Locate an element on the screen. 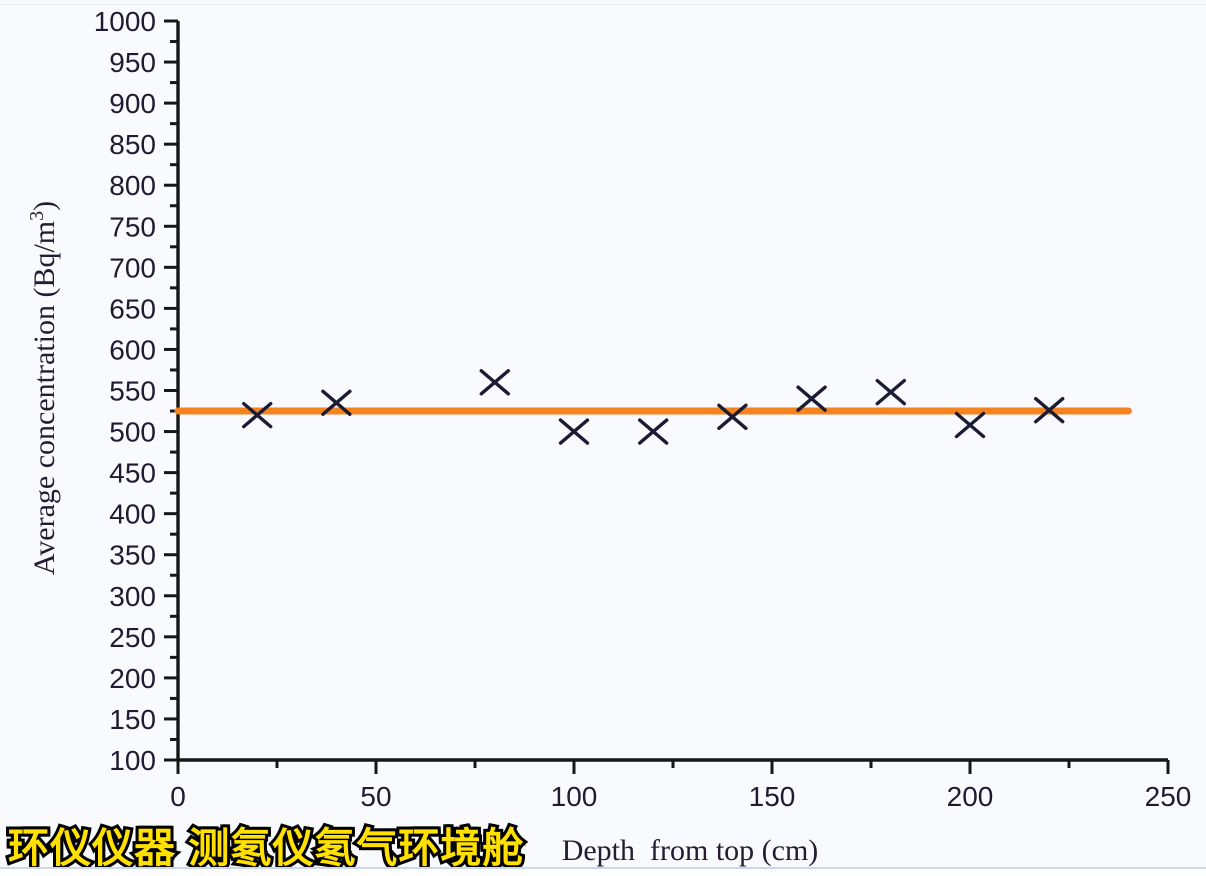 The width and height of the screenshot is (1206, 876). y-tick-label: 150 is located at coordinates (132, 719).